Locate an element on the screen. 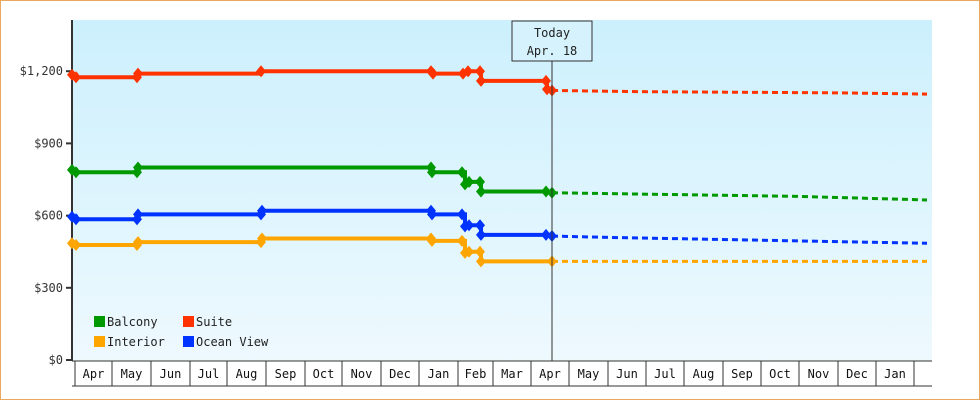  y-axis: $0 $300 $600 $900 $1,200 is located at coordinates (46, 193).